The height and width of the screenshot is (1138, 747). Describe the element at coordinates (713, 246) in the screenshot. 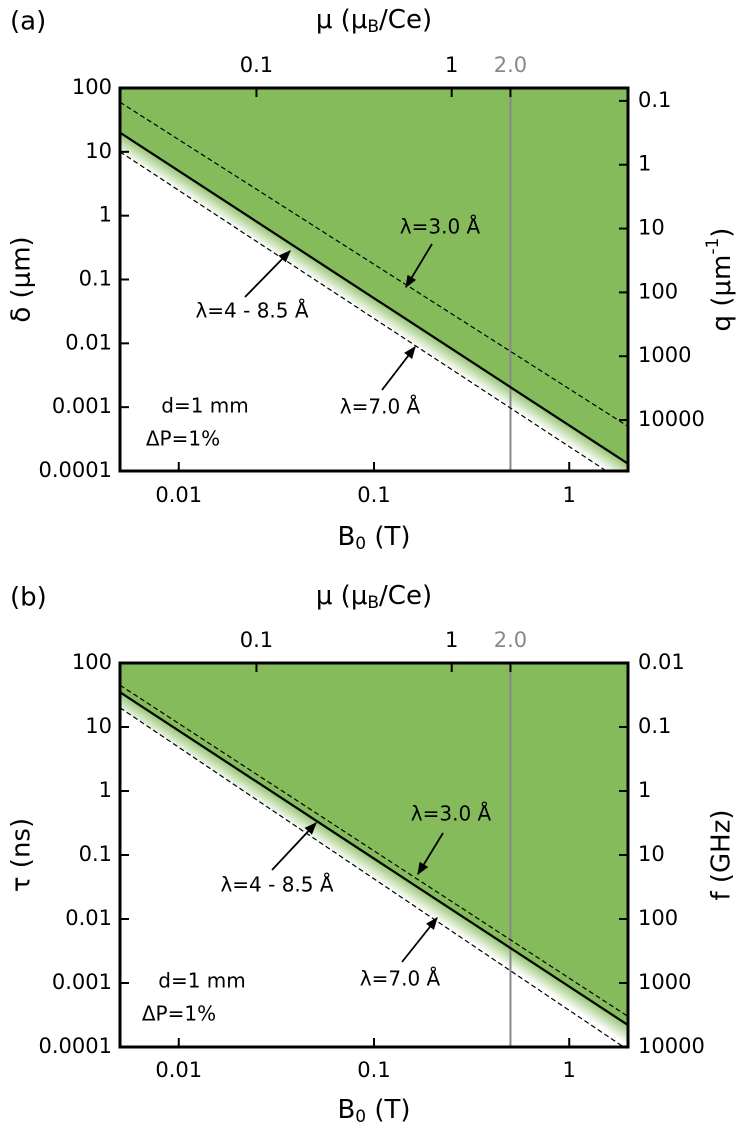

I see `y2-axis-title-part: -1` at that location.